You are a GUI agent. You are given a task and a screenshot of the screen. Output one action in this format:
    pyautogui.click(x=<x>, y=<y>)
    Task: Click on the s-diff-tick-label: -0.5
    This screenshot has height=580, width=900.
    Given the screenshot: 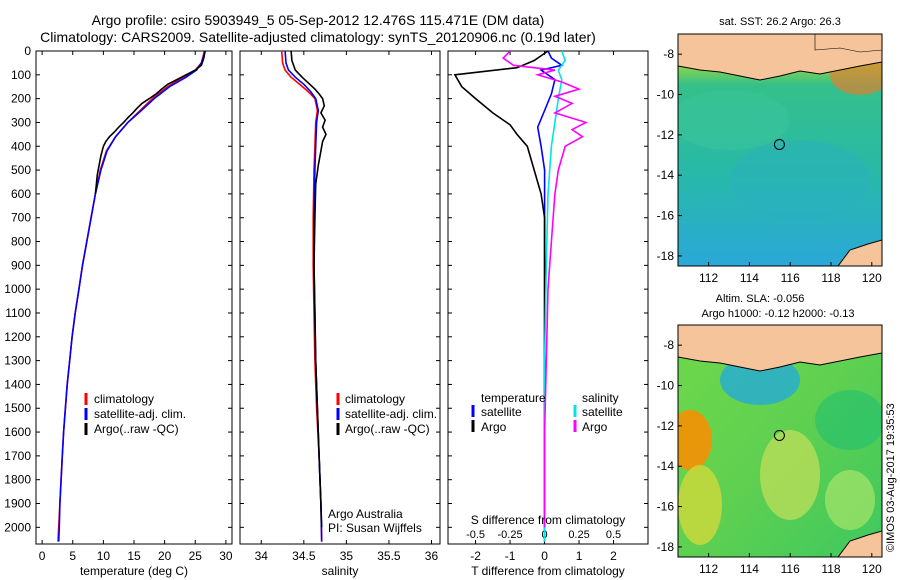 What is the action you would take?
    pyautogui.click(x=475, y=535)
    